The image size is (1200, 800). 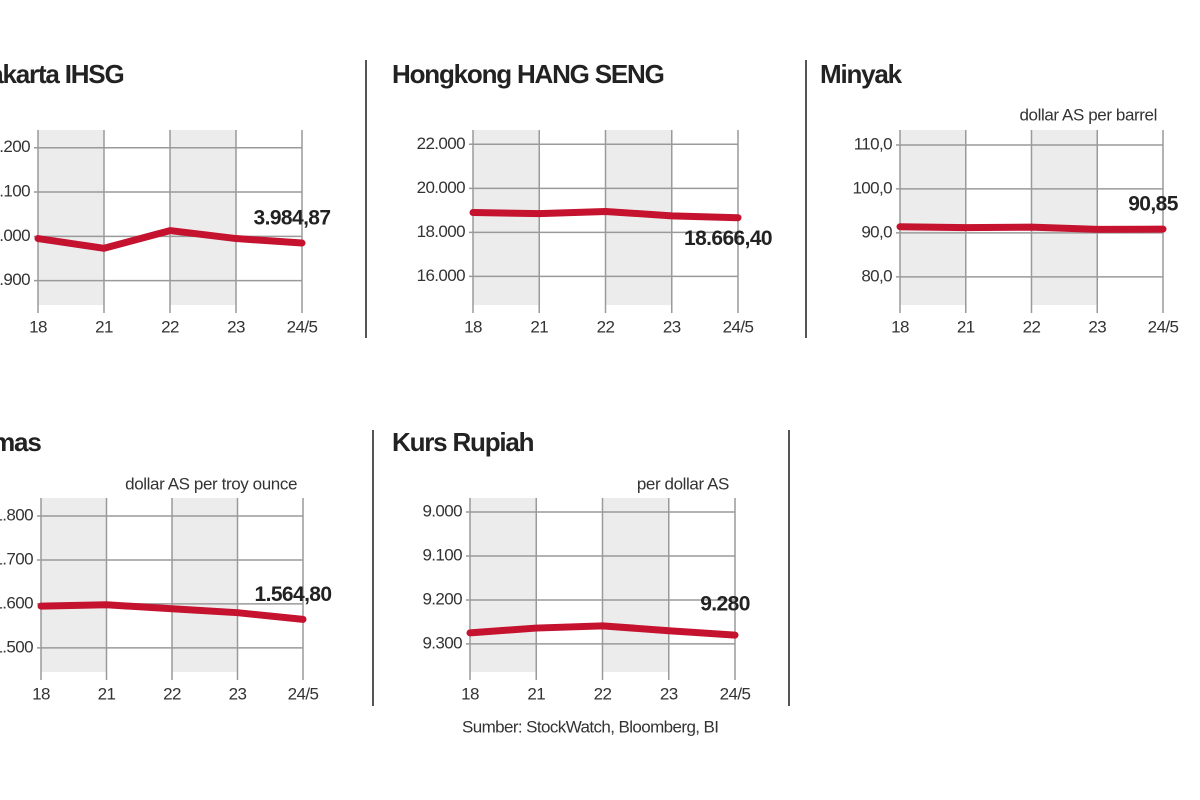 I want to click on y-tick-label: 9.300, so click(x=442, y=642).